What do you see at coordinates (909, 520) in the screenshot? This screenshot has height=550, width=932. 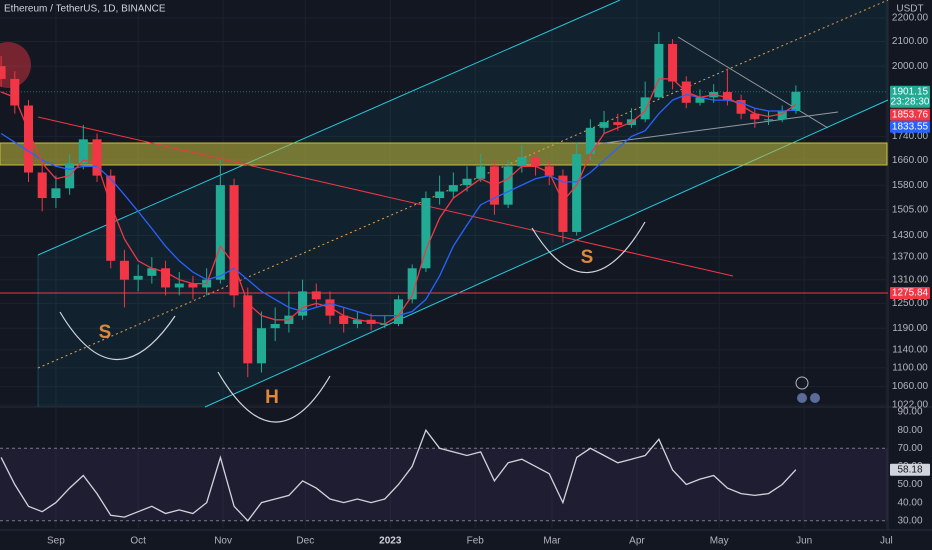 I see `rsi-tick-label: 30.00` at bounding box center [909, 520].